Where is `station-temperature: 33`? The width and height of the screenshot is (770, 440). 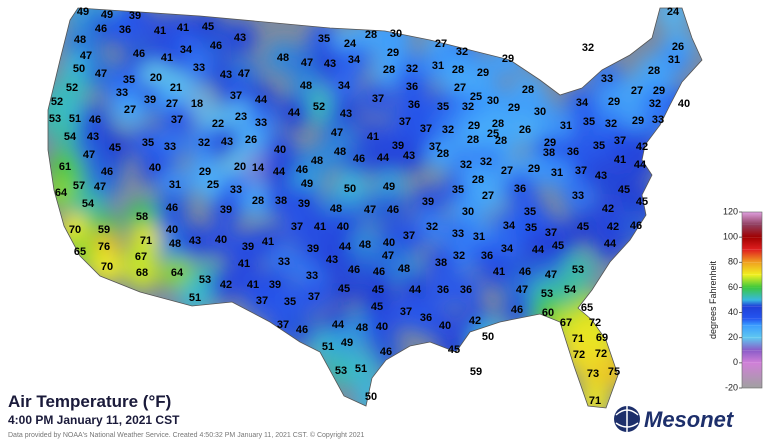
station-temperature: 33 is located at coordinates (122, 93).